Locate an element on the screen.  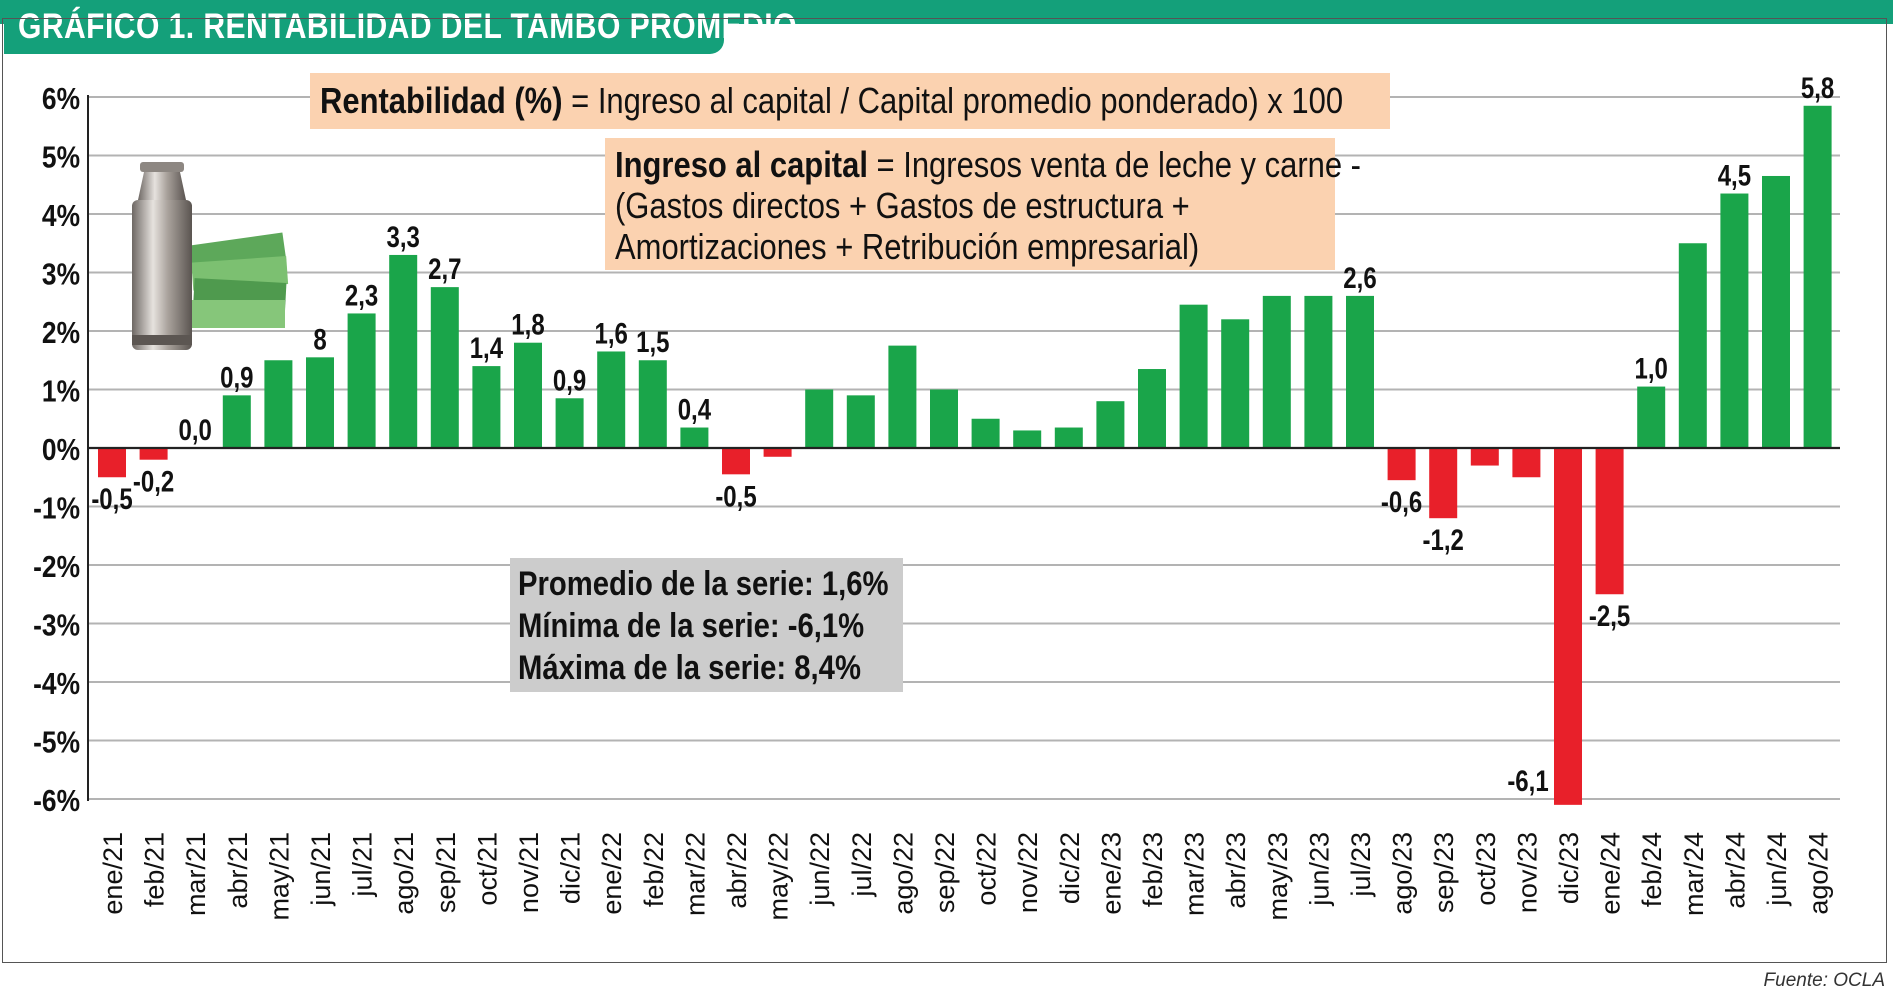
money-icon is located at coordinates (238, 280).